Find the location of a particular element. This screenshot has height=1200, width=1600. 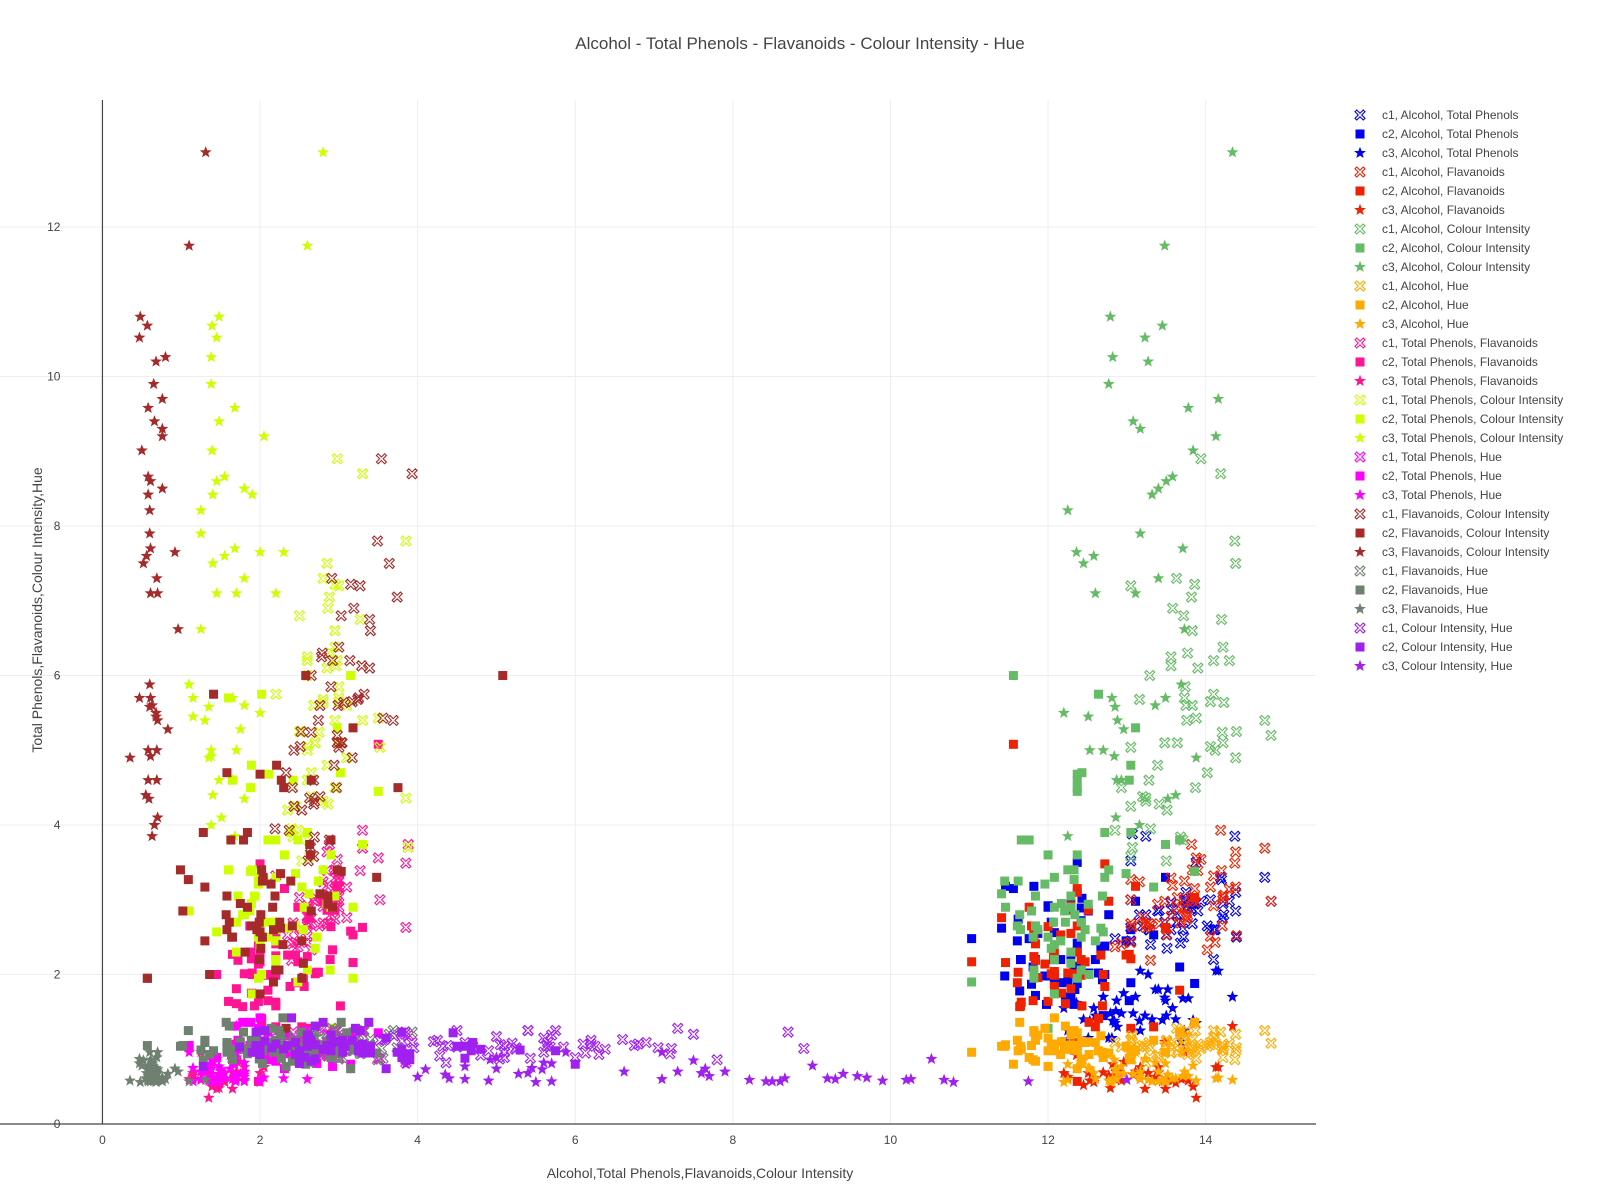

legend-label: c3, Total Phenols, Flavanoids is located at coordinates (1460, 381).